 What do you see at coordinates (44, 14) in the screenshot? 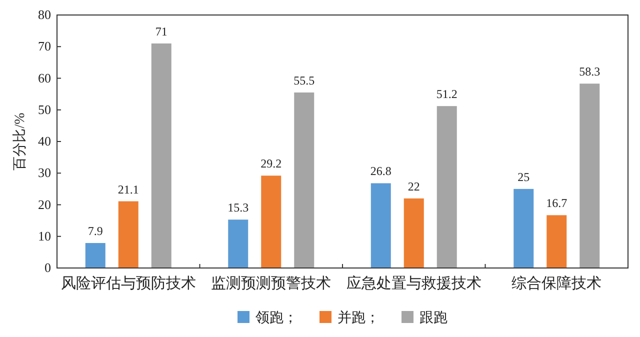
I see `y-tick-label: 80` at bounding box center [44, 14].